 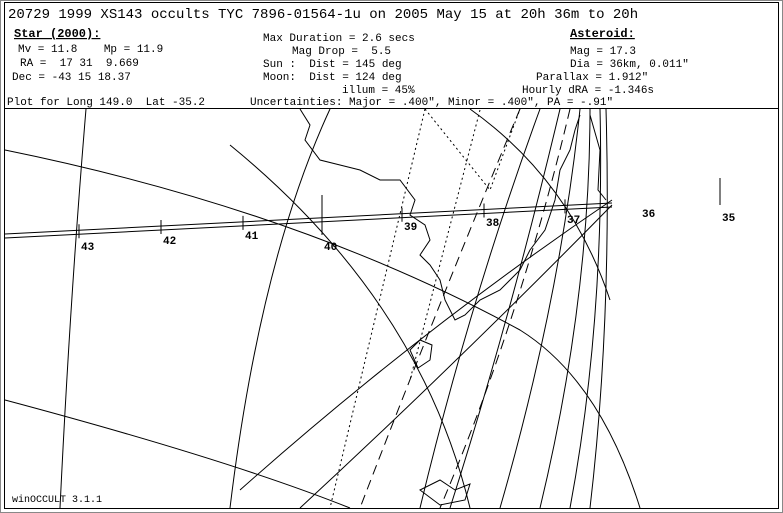 What do you see at coordinates (629, 65) in the screenshot?
I see `asteroid-info: Dia = 36km, 0.011"` at bounding box center [629, 65].